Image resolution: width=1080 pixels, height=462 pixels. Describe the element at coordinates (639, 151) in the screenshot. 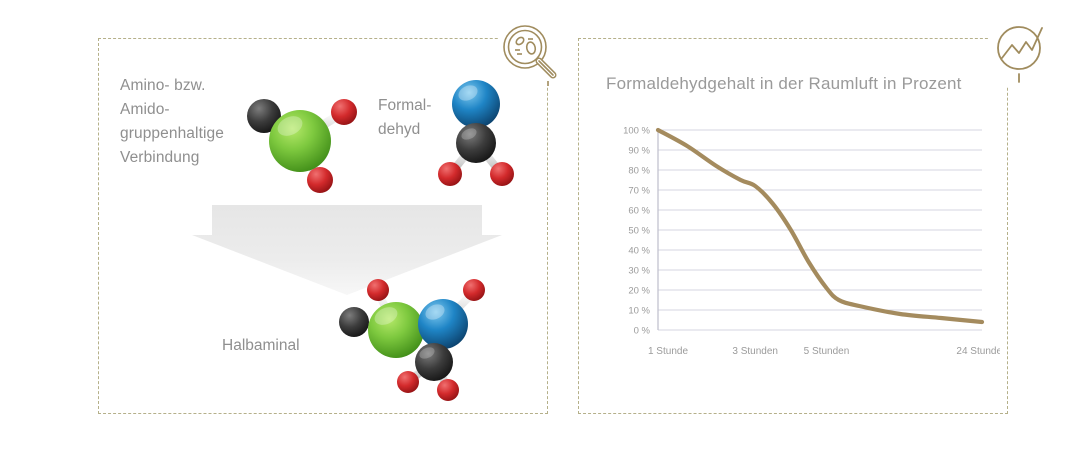

I see `y-axis-tick-label: 90 %` at that location.